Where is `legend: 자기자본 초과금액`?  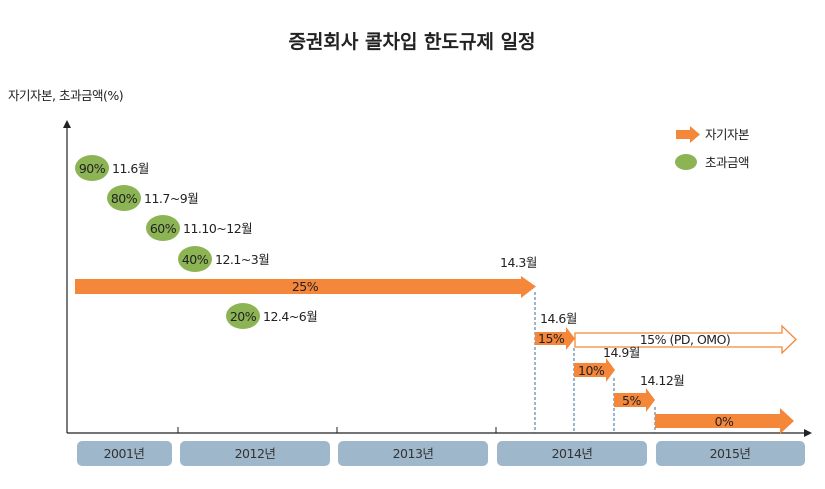 legend: 자기자본 초과금액 is located at coordinates (712, 148).